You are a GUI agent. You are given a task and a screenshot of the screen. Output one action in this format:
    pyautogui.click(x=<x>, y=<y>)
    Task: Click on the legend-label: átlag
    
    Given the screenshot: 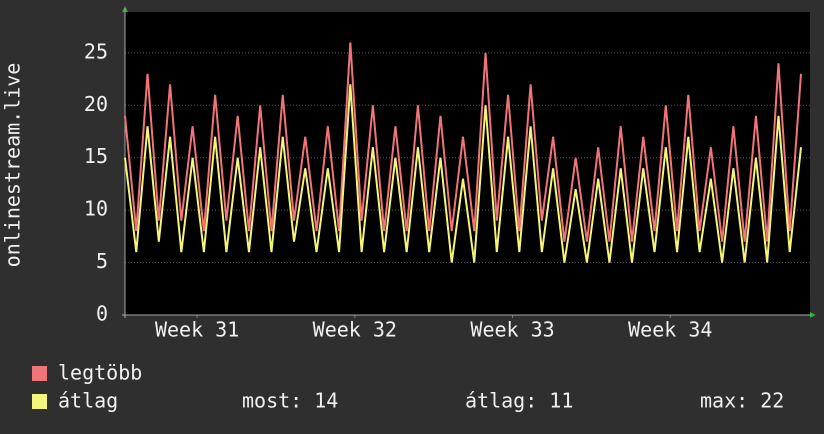 What is the action you would take?
    pyautogui.click(x=88, y=401)
    